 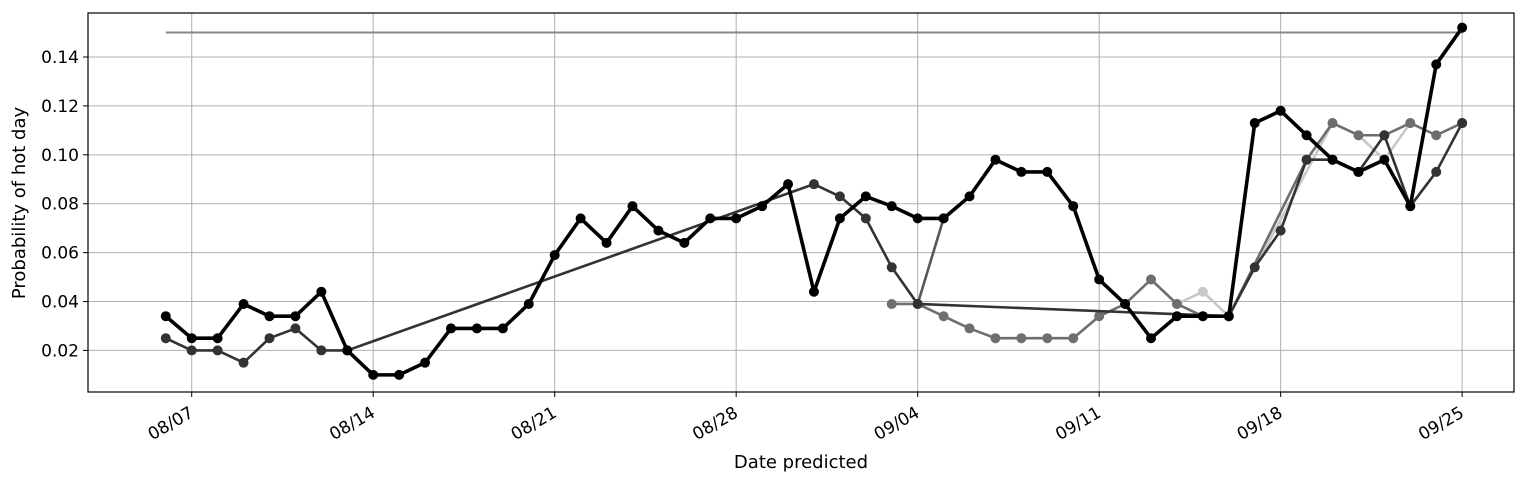 What do you see at coordinates (60, 58) in the screenshot?
I see `y-tick-label: 0.14` at bounding box center [60, 58].